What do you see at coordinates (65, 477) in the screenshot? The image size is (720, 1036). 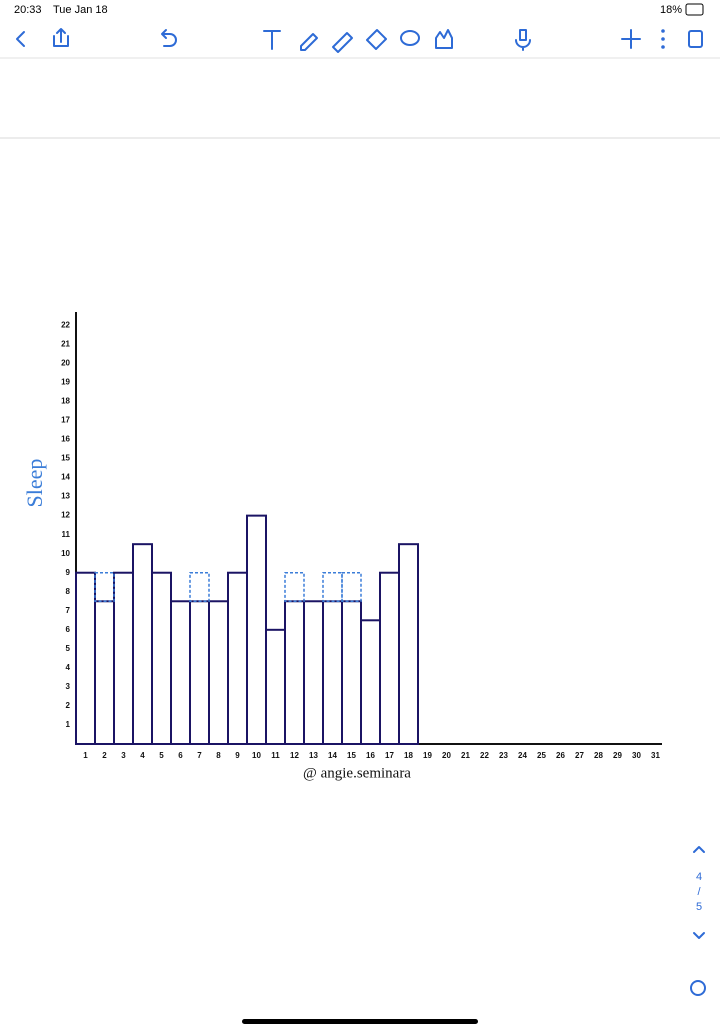 I see `y-tick-label: 14` at bounding box center [65, 477].